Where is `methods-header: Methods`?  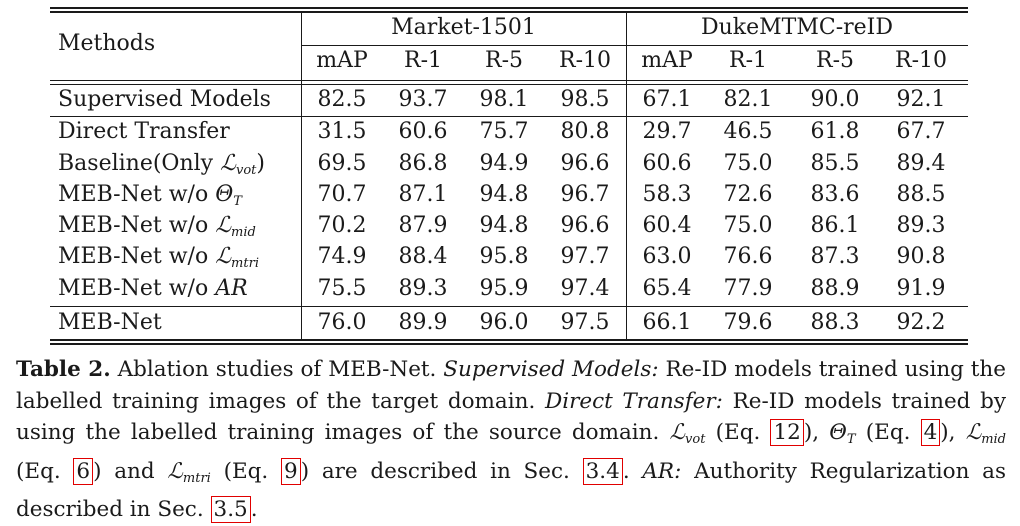
methods-header: Methods is located at coordinates (107, 43).